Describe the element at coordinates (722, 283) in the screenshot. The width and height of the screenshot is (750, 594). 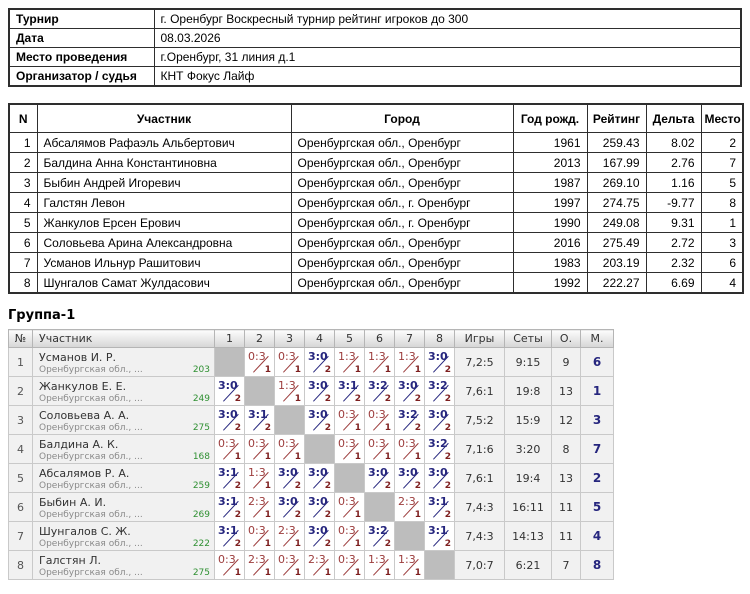
I see `cell-place: 4` at that location.